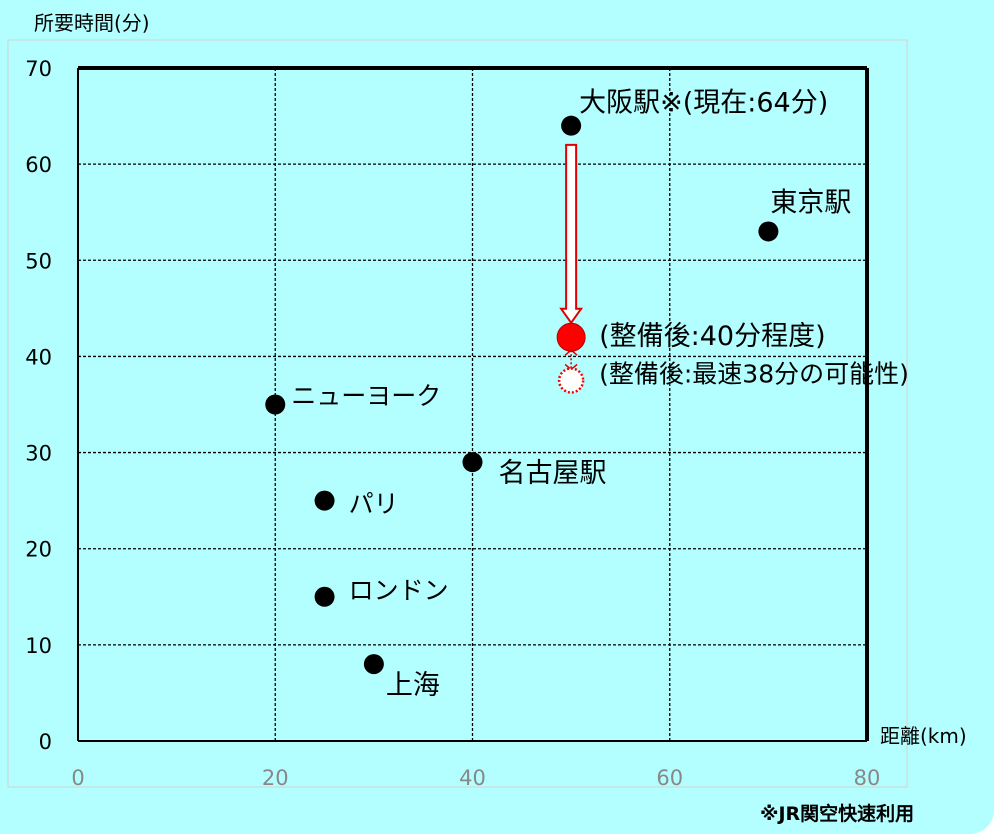  Describe the element at coordinates (399, 590) in the screenshot. I see `point-label: ロンドン` at that location.